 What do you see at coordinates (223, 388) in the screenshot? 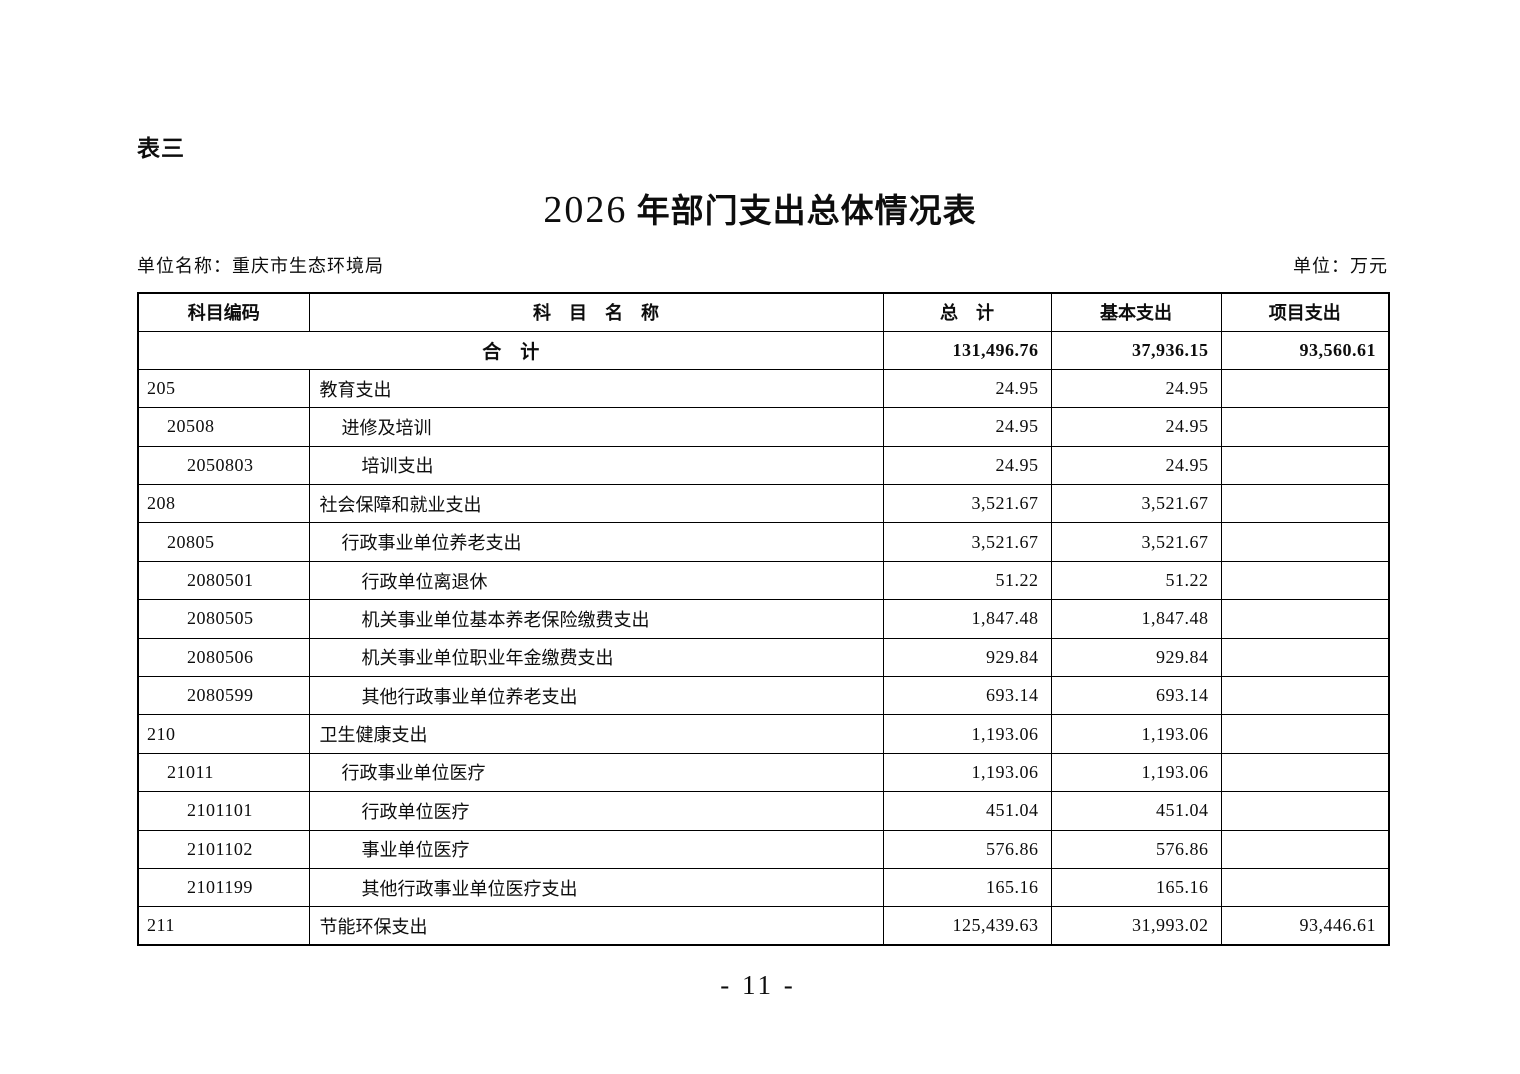
I see `subject-code-cell: 205` at bounding box center [223, 388].